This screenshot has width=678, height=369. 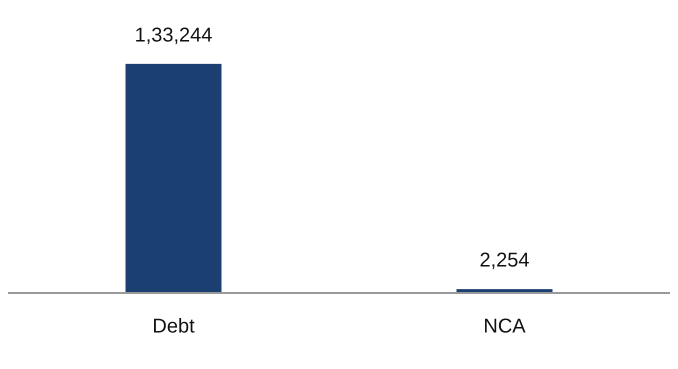 What do you see at coordinates (173, 35) in the screenshot?
I see `data-label: 1,33,244` at bounding box center [173, 35].